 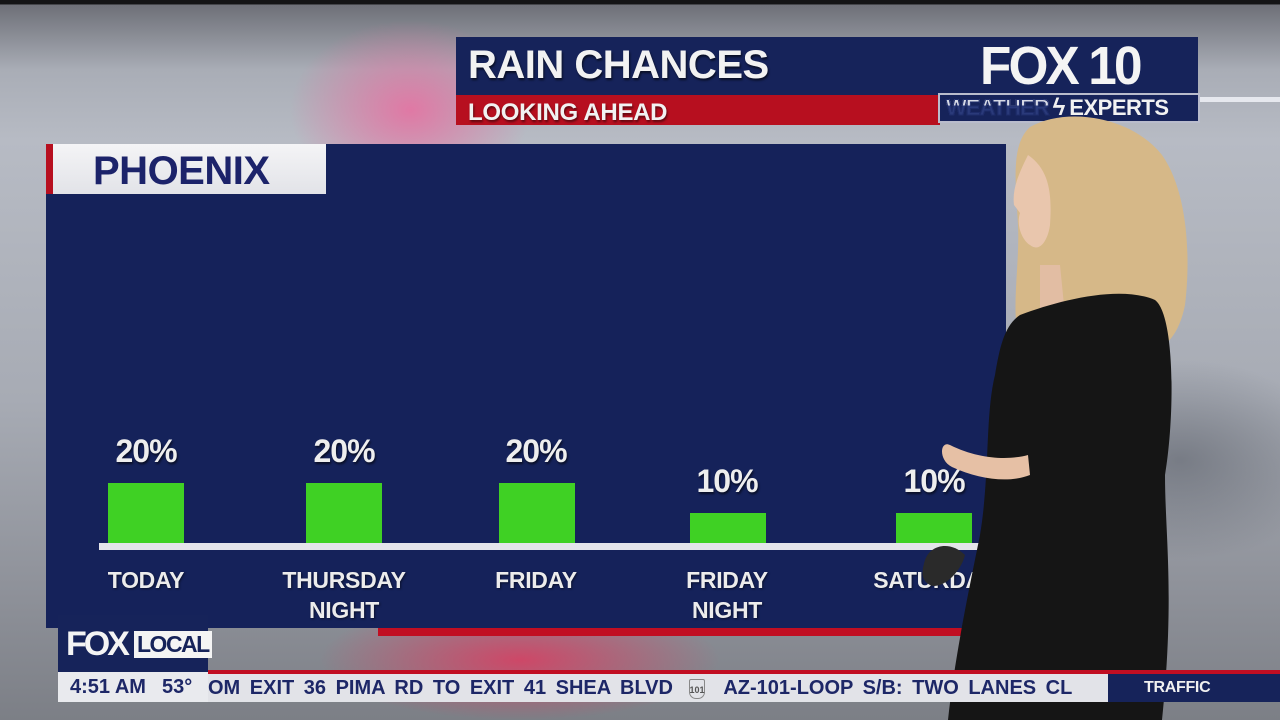 What do you see at coordinates (618, 65) in the screenshot?
I see `page-title: RAIN CHANCES` at bounding box center [618, 65].